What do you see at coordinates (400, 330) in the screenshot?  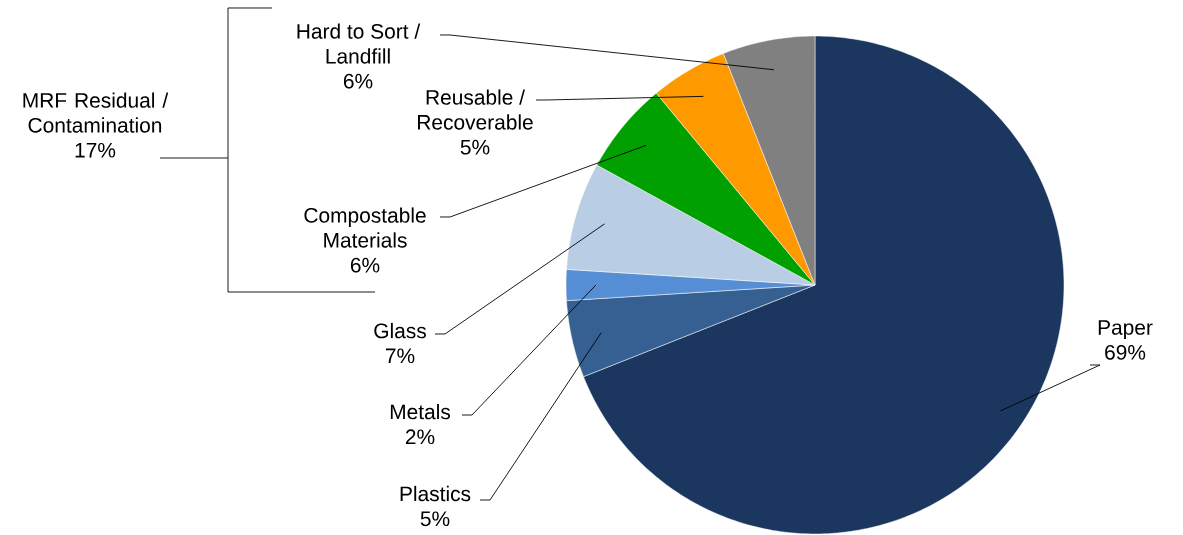 I see `slice-label: Glass` at bounding box center [400, 330].